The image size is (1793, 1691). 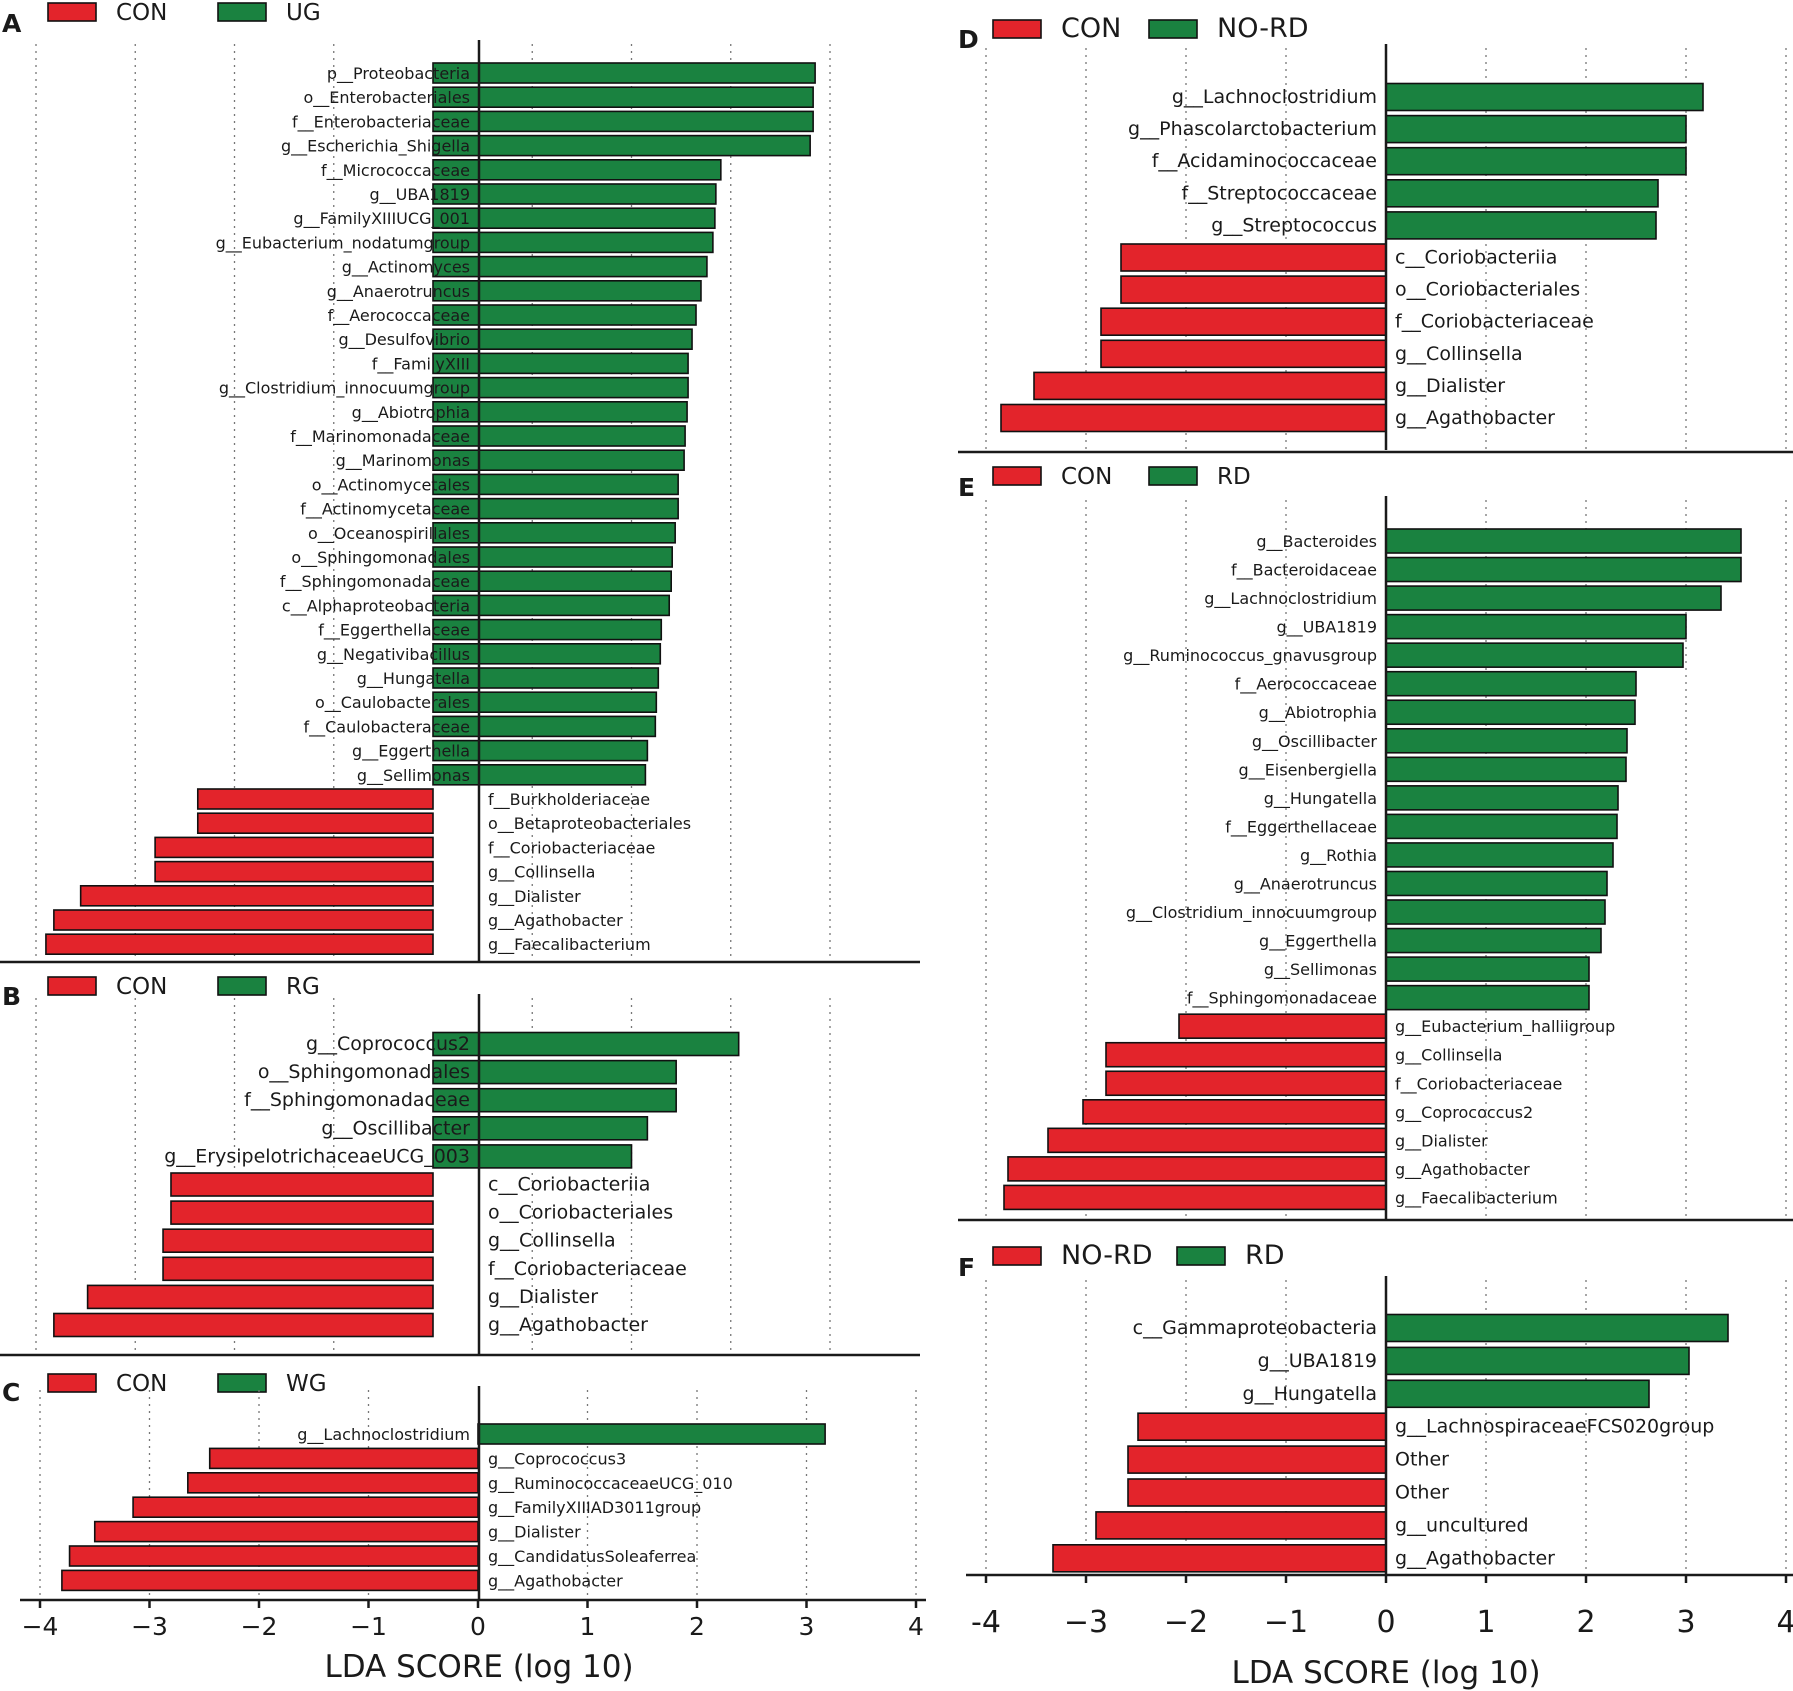 I want to click on bar-label: o__Betaproteobacteriales, so click(x=589, y=824).